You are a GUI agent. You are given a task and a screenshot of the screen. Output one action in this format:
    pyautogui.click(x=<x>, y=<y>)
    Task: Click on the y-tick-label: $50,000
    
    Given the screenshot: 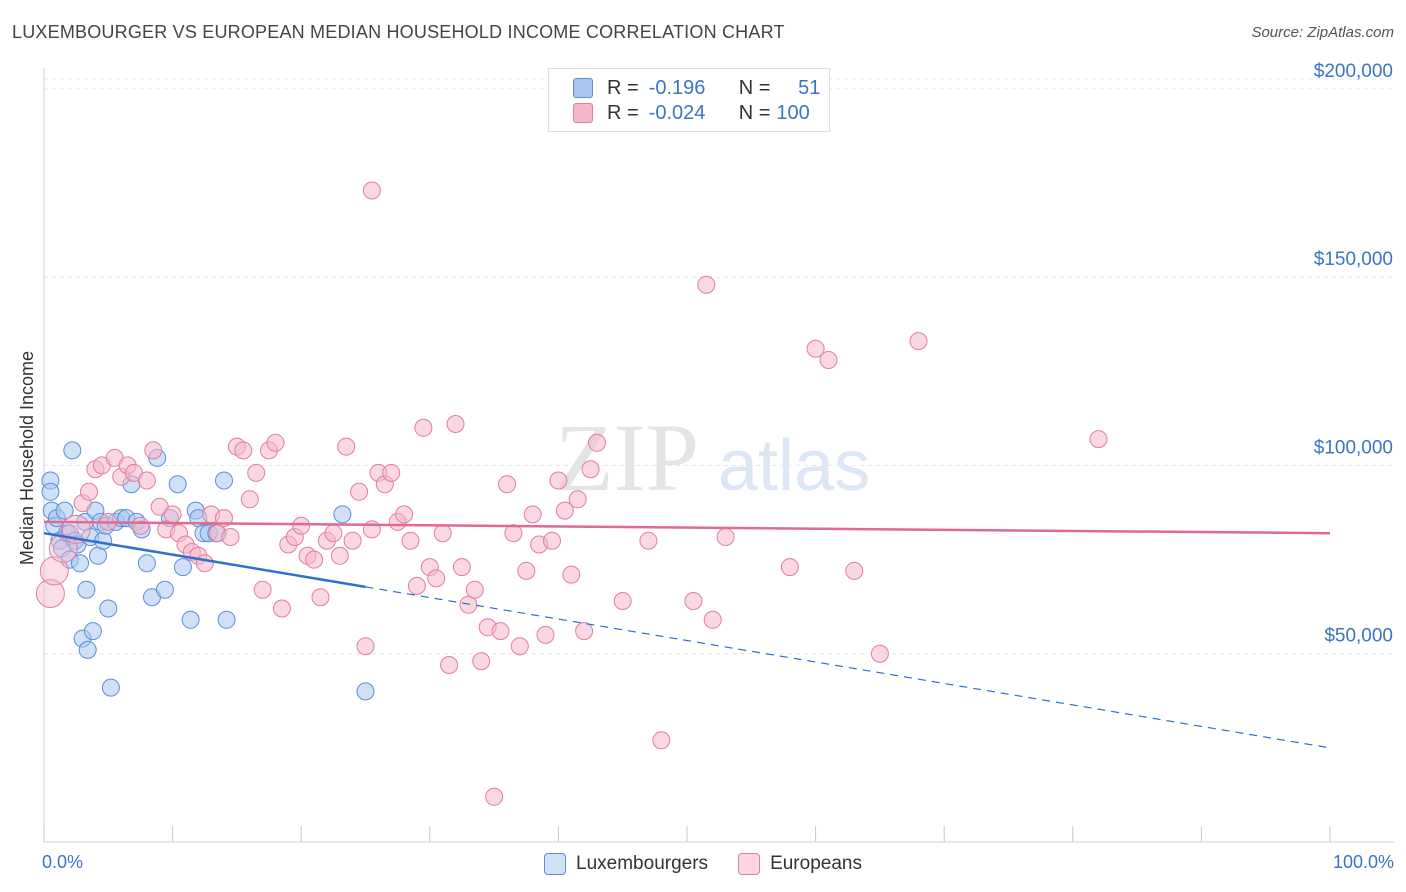 What is the action you would take?
    pyautogui.click(x=1358, y=636)
    